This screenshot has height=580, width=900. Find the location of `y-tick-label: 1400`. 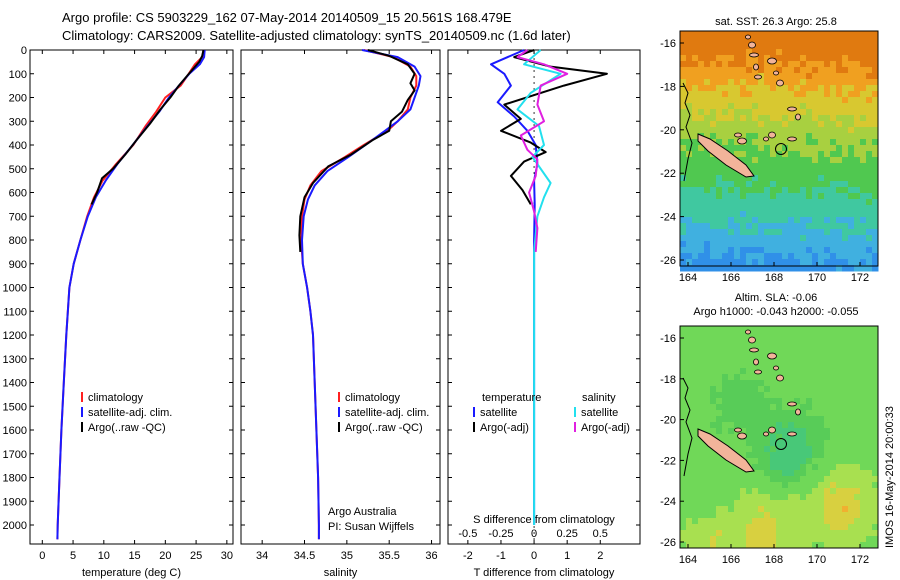

y-tick-label: 1400 is located at coordinates (15, 384).